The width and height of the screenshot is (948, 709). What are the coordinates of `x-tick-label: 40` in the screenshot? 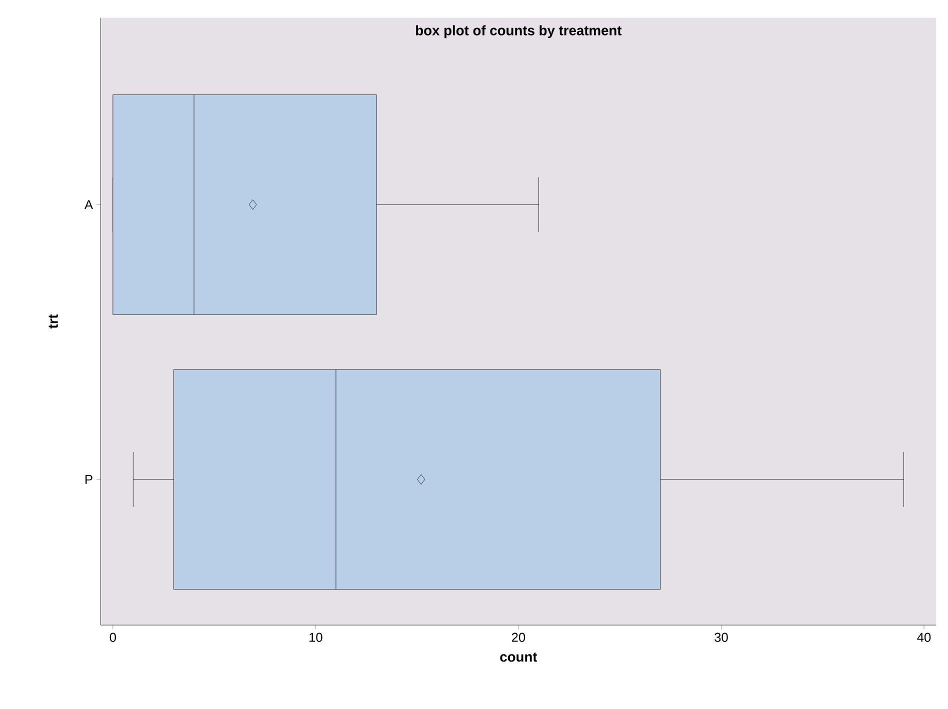 It's located at (924, 637).